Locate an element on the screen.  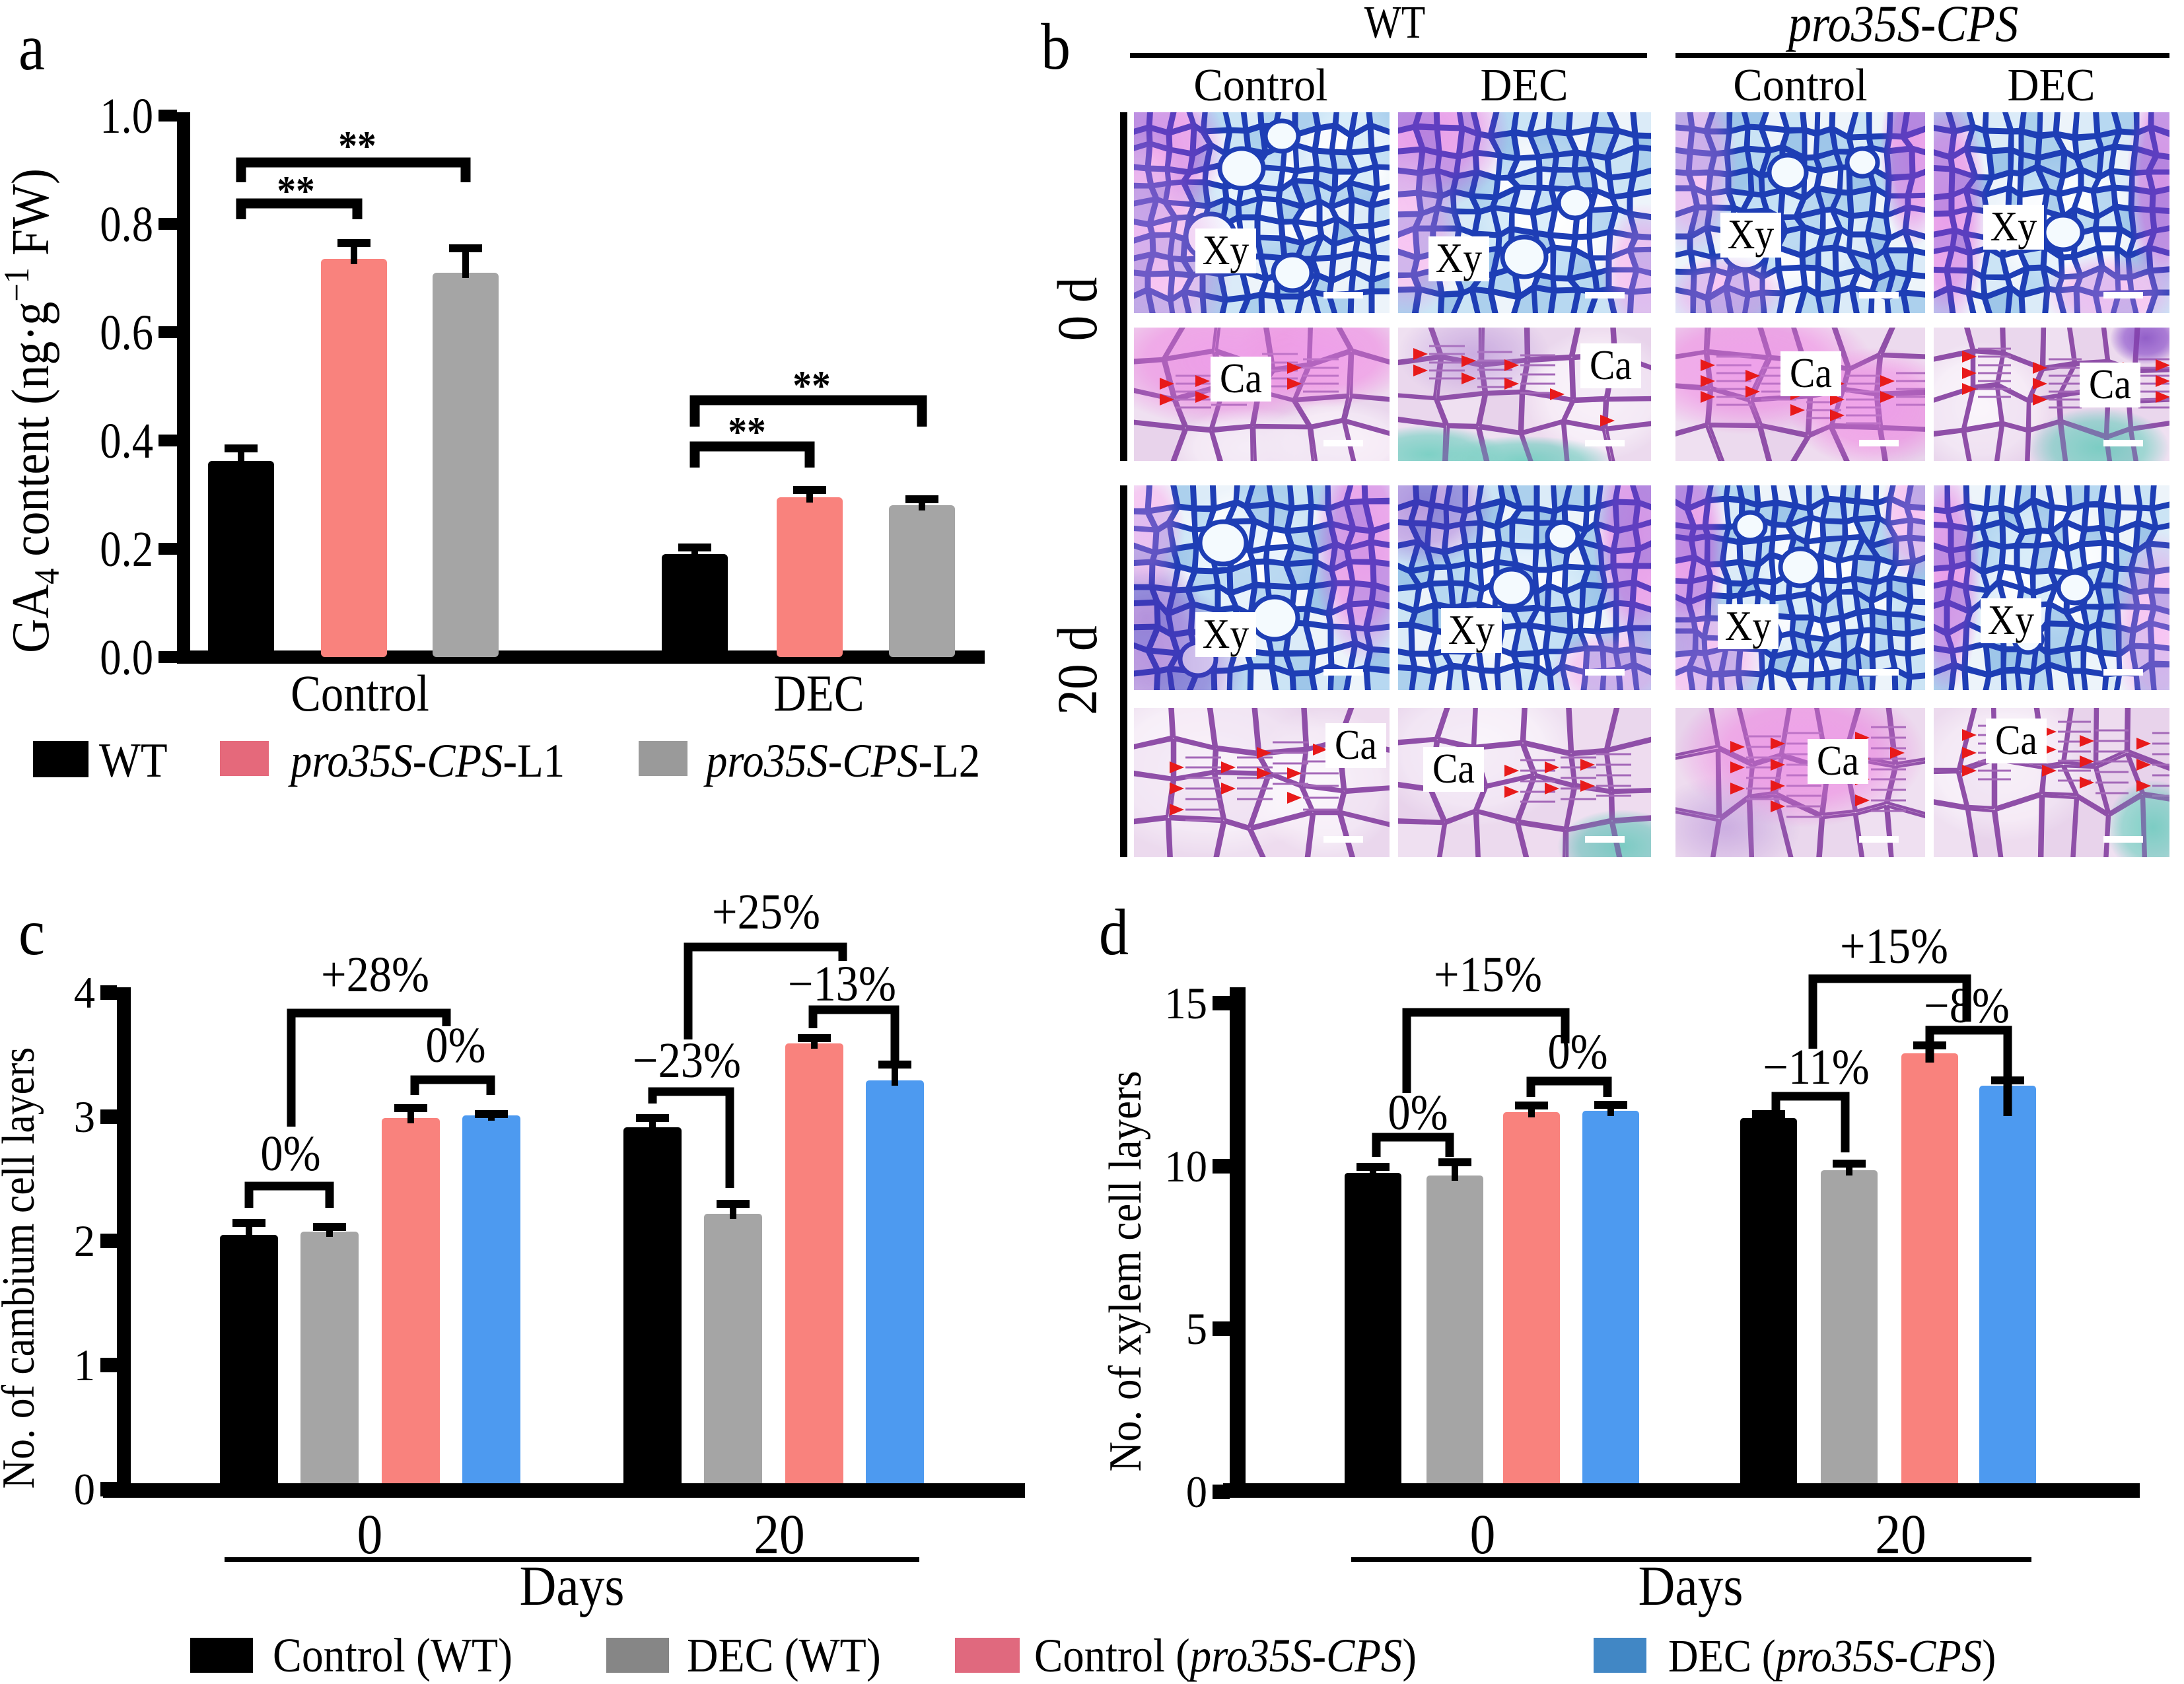
svg-text: +25% is located at coordinates (766, 912).